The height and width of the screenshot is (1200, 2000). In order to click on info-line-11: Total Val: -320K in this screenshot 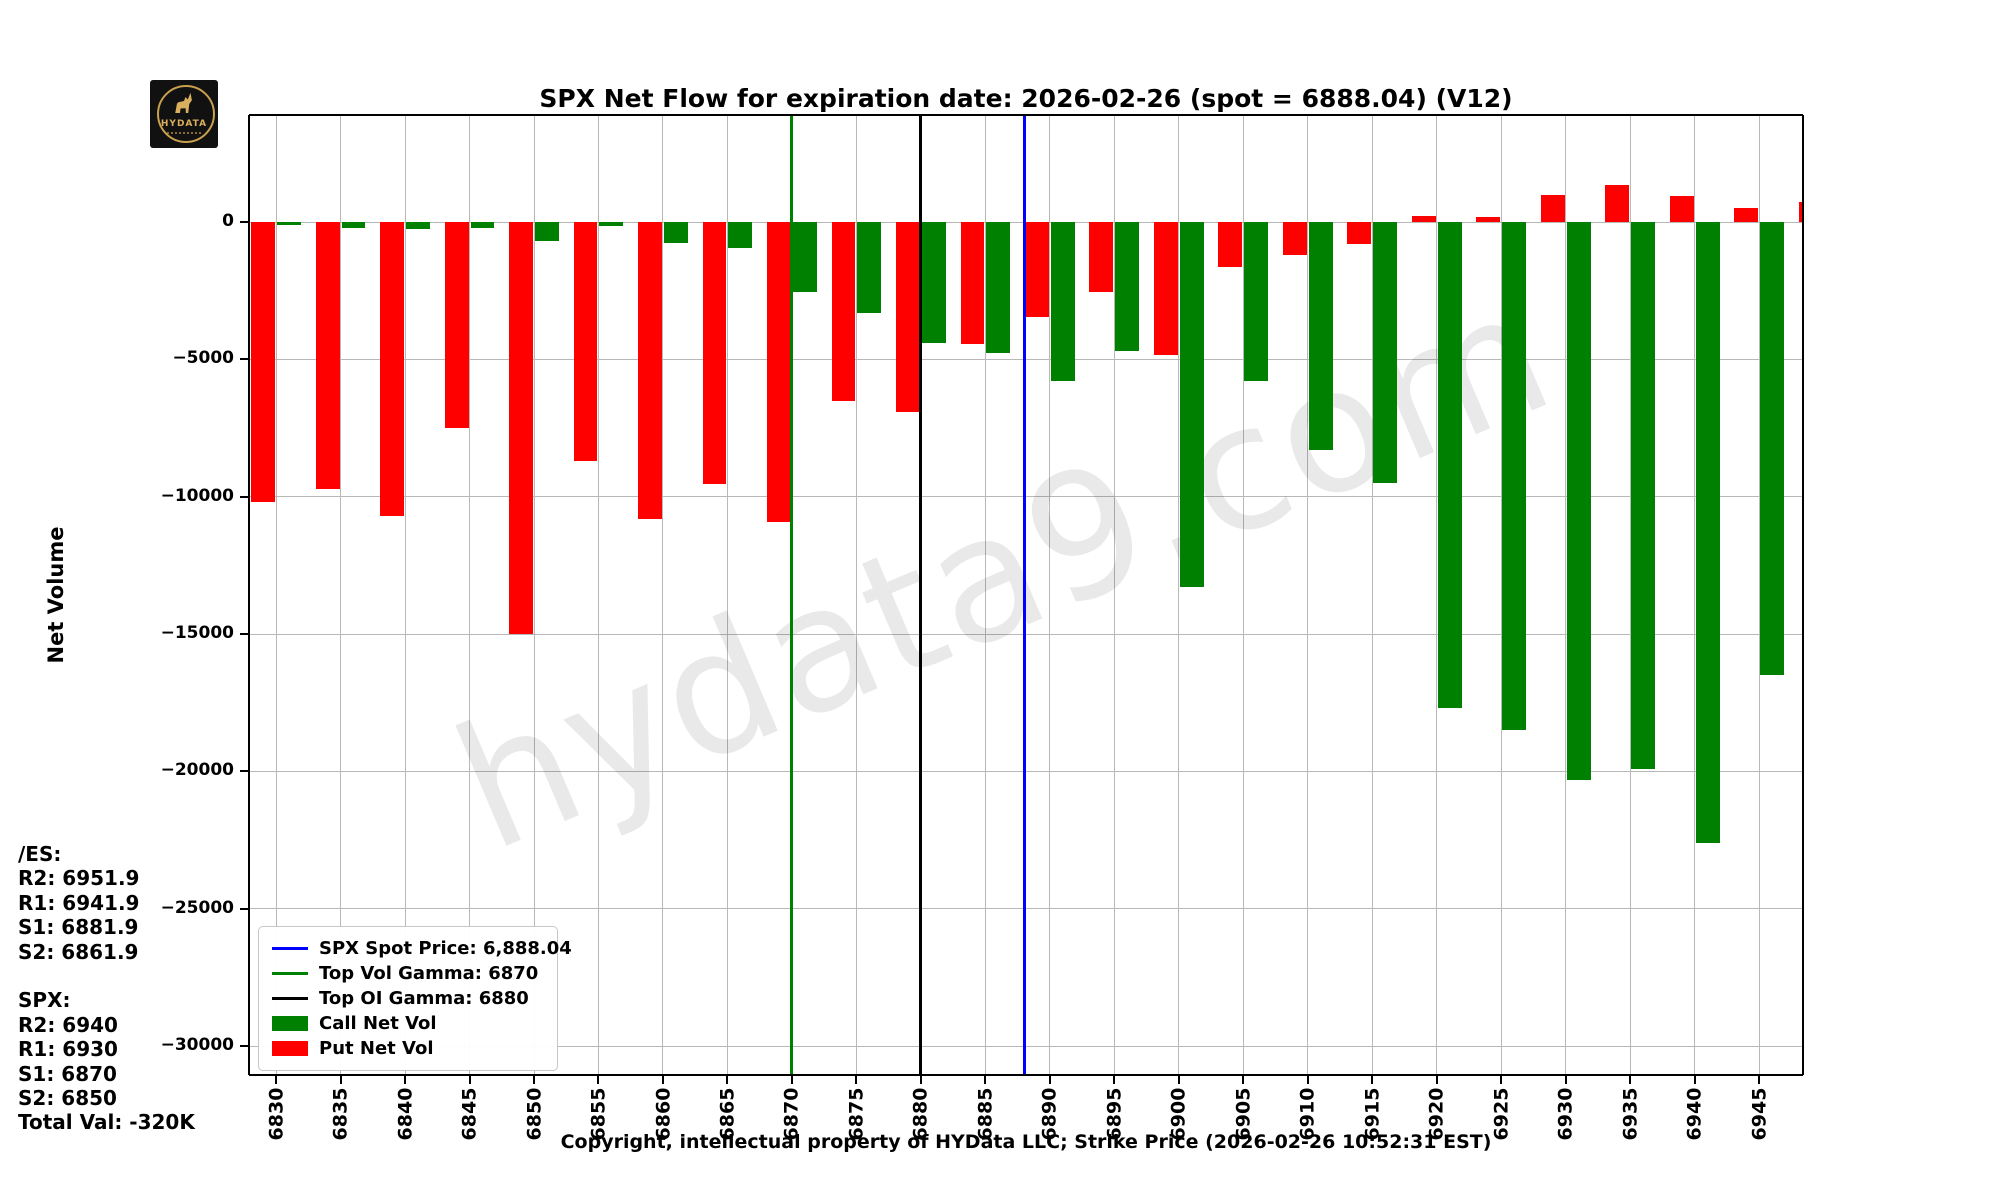, I will do `click(106, 1122)`.